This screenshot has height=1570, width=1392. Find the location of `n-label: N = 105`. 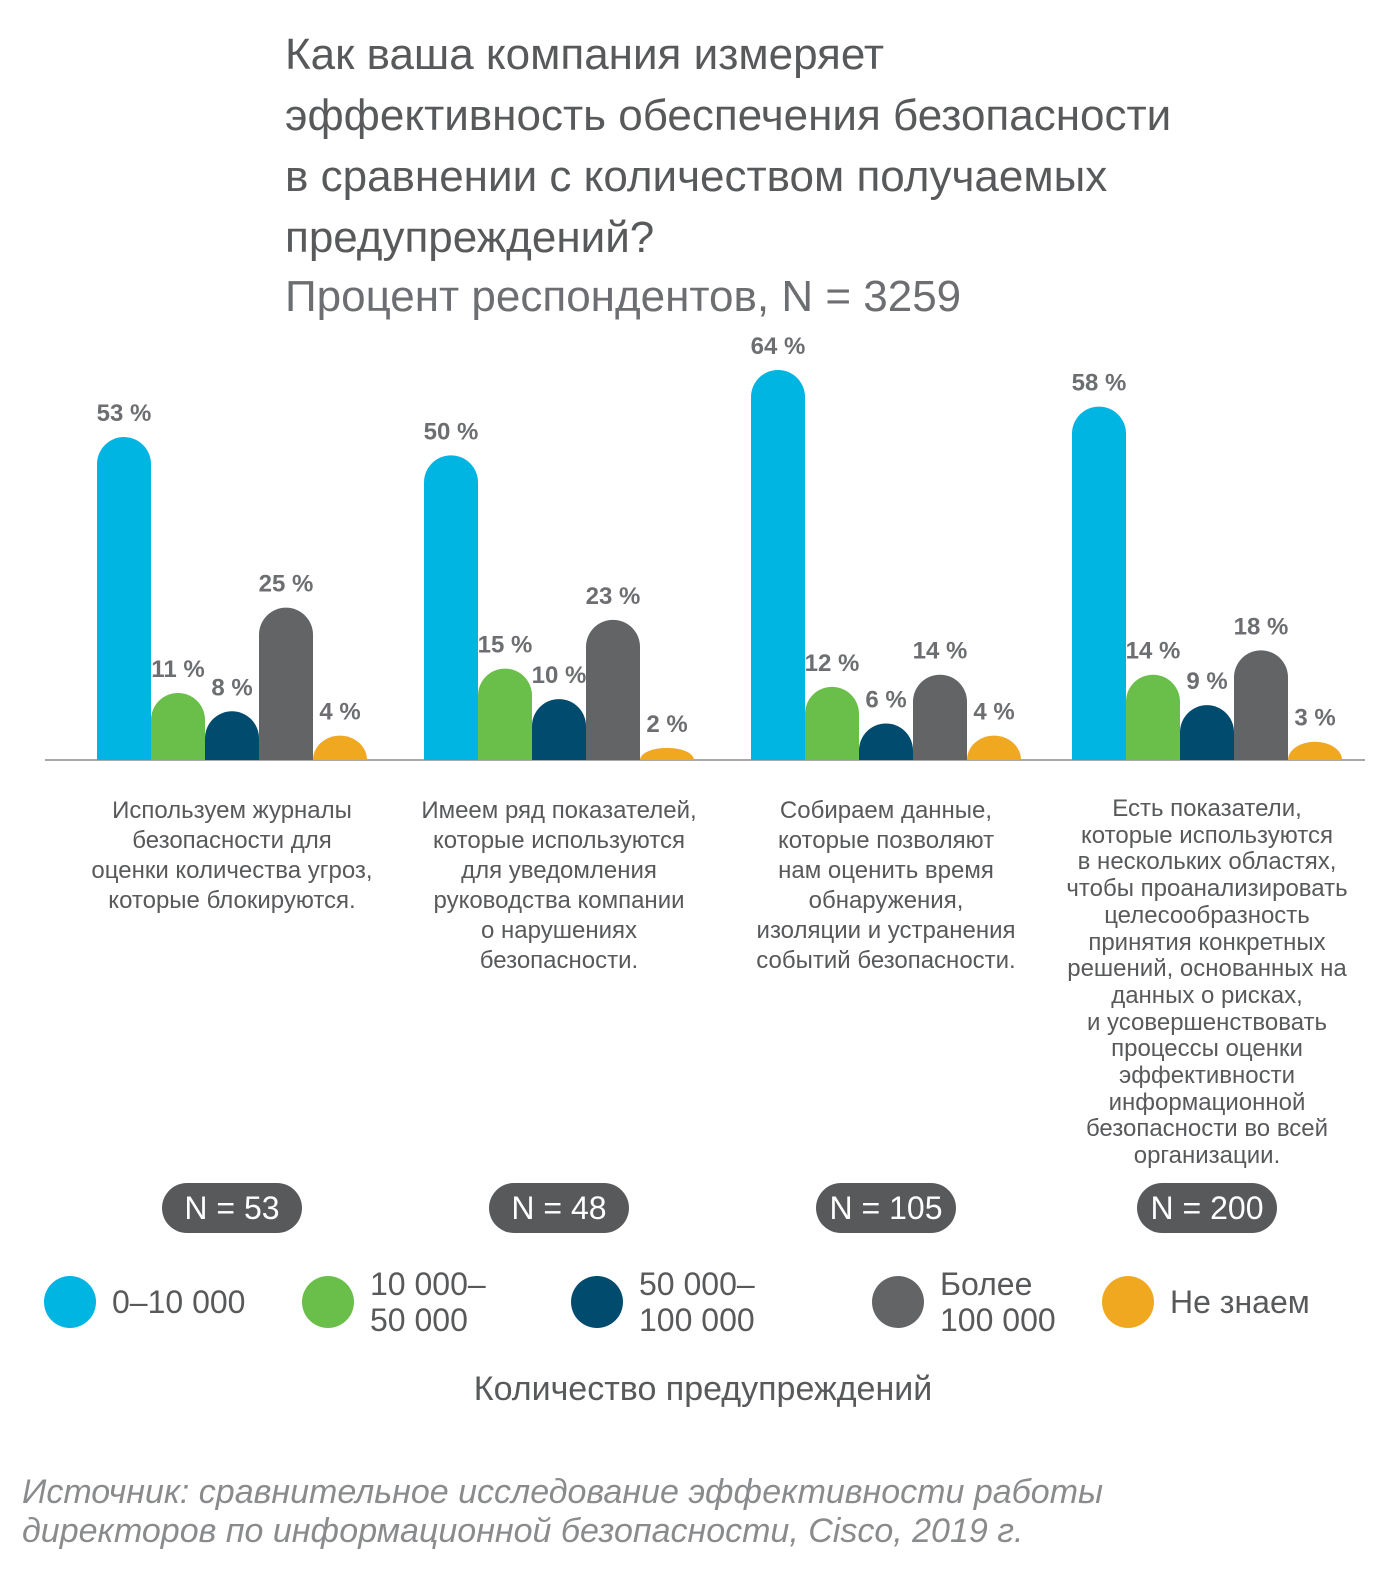

n-label: N = 105 is located at coordinates (886, 1208).